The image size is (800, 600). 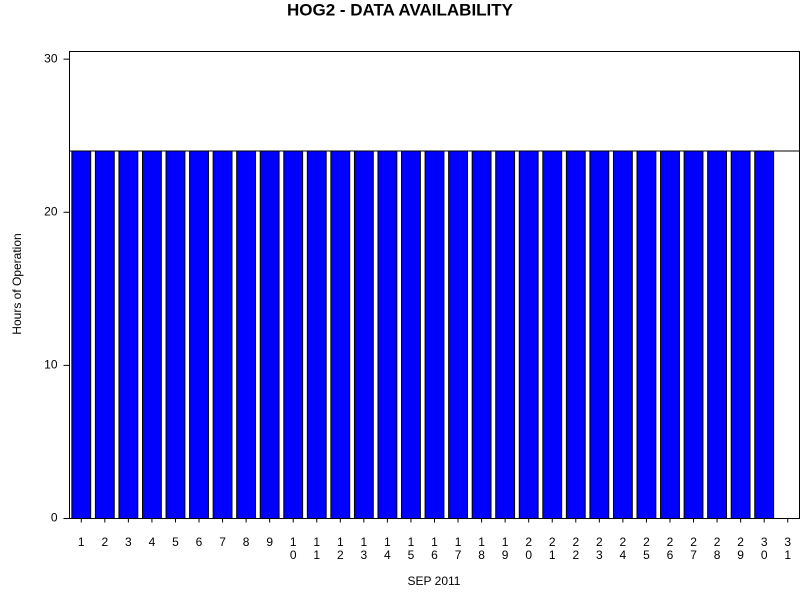 What do you see at coordinates (269, 542) in the screenshot?
I see `x-tick-label: 9` at bounding box center [269, 542].